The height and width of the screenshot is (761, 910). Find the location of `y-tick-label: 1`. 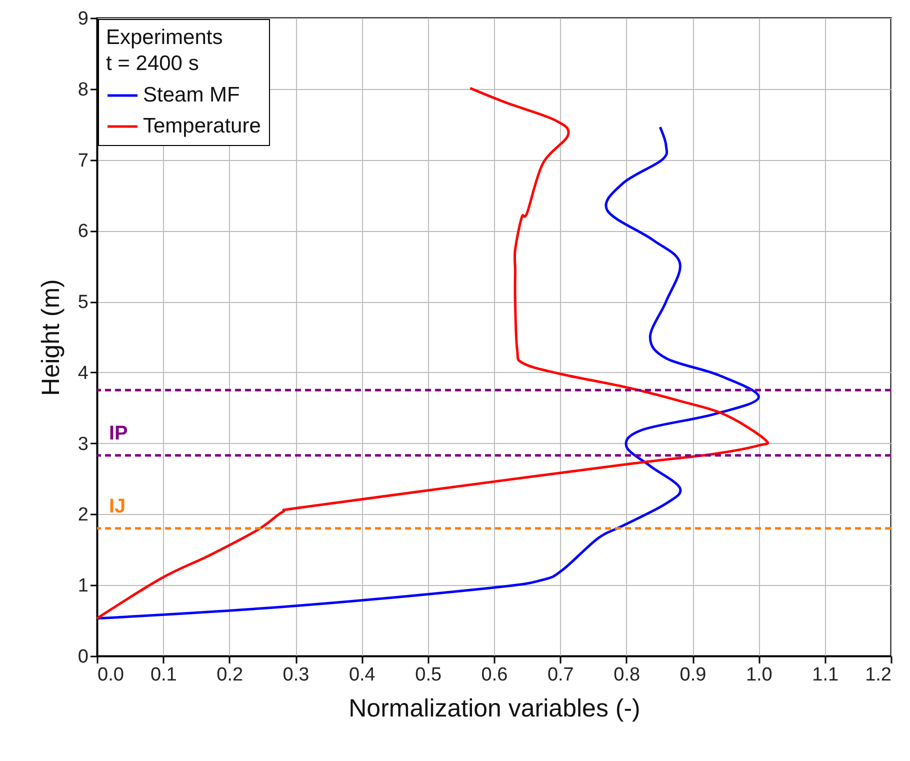

y-tick-label: 1 is located at coordinates (83, 586).